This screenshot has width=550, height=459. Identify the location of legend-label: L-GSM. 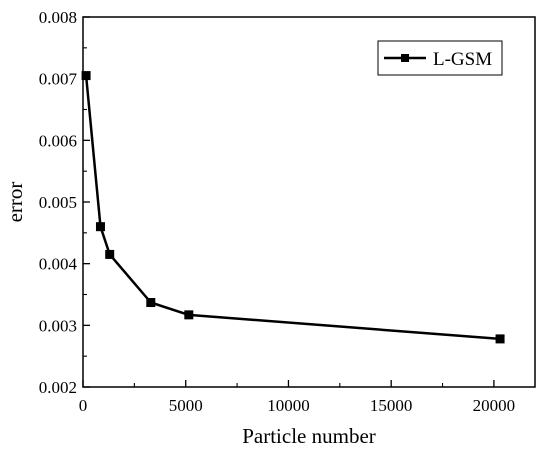
(462, 59).